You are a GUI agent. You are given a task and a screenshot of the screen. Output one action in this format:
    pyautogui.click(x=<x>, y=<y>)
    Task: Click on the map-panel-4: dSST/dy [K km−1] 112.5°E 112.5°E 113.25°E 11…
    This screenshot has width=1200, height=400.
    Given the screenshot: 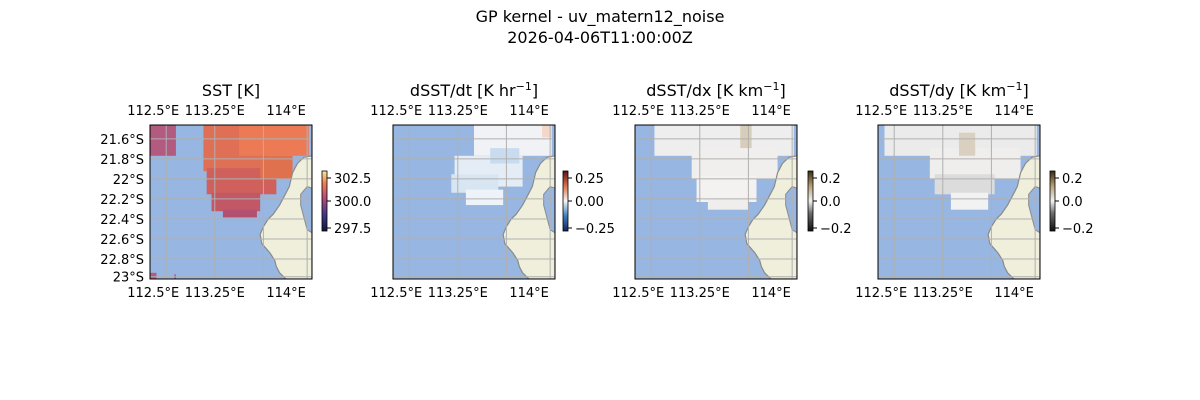 What is the action you would take?
    pyautogui.click(x=974, y=190)
    